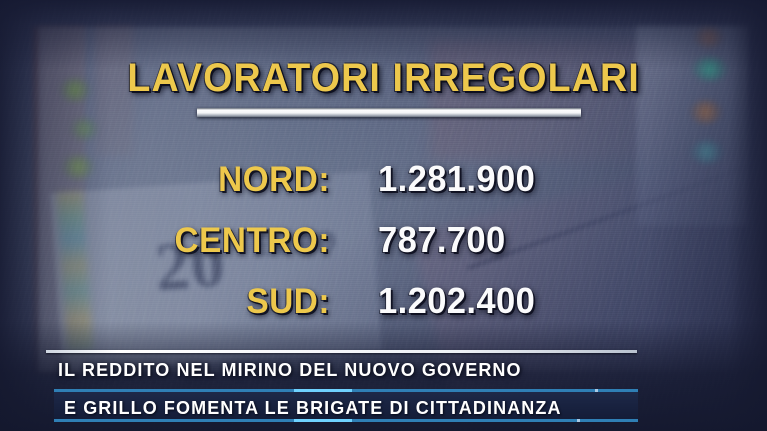 The height and width of the screenshot is (431, 767). Describe the element at coordinates (341, 351) in the screenshot. I see `ticker-divider-rule` at that location.